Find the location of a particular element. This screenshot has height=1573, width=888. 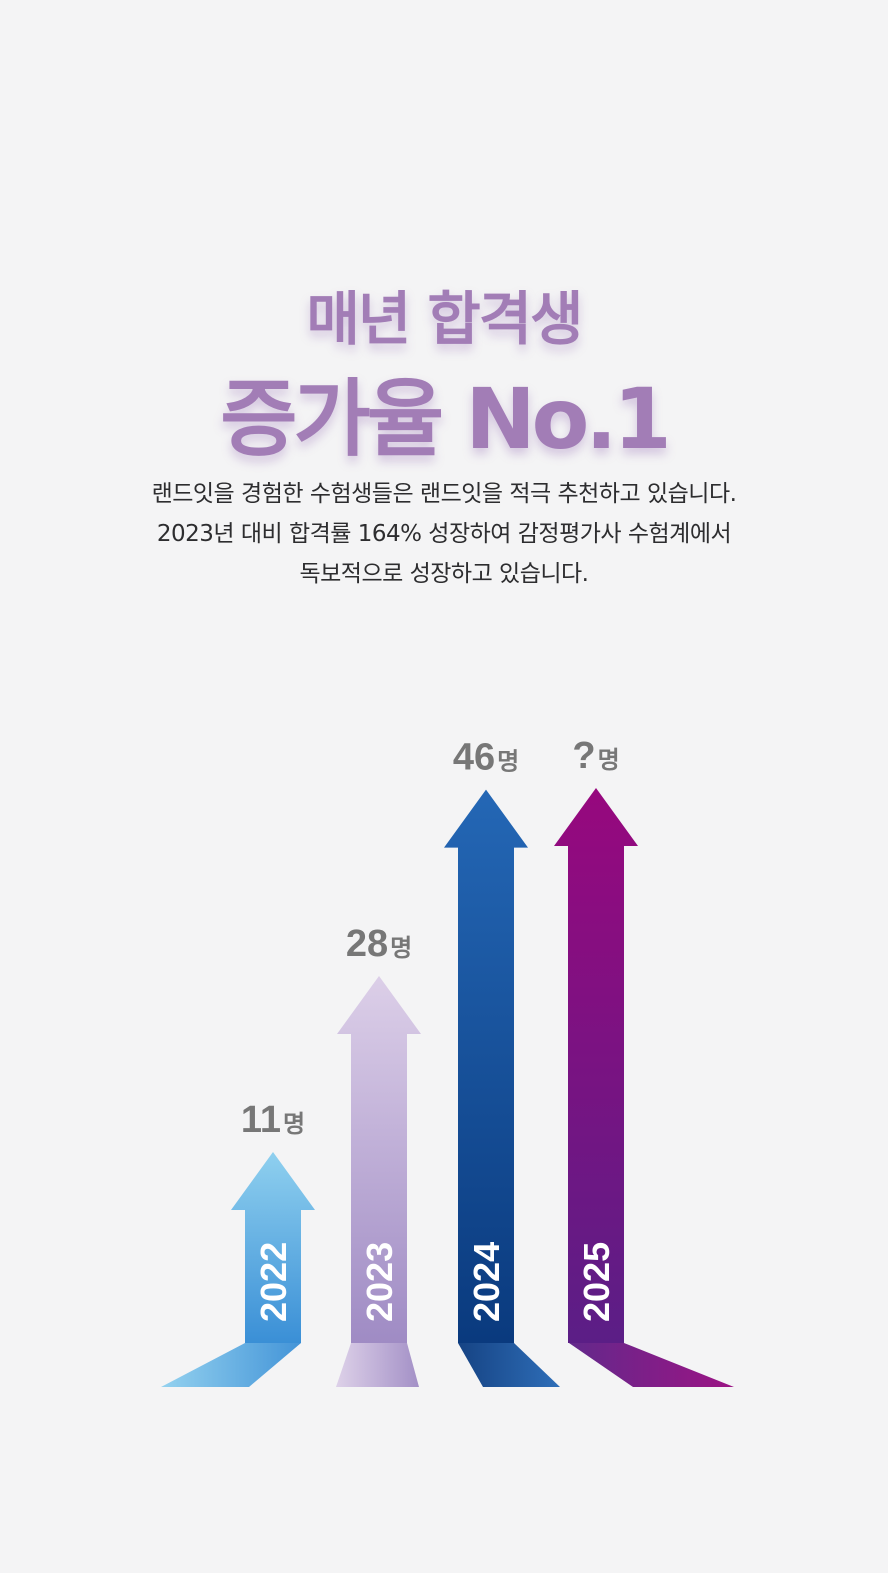

arrow-base-2023 is located at coordinates (377, 1365).